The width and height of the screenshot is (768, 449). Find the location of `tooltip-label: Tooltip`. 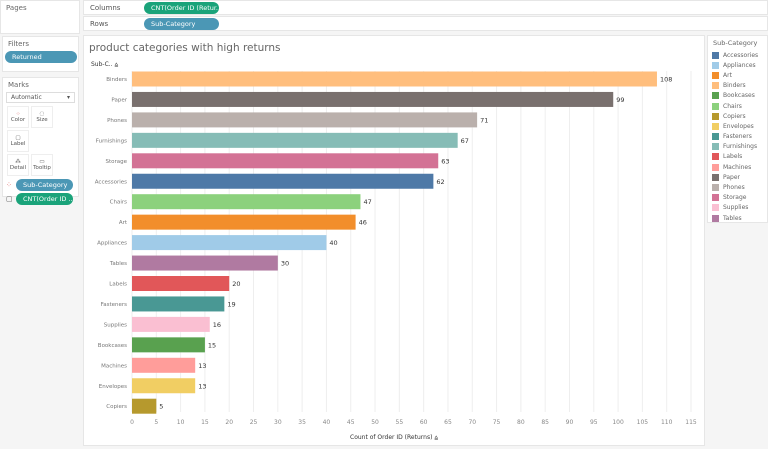

tooltip-label: Tooltip is located at coordinates (42, 168).